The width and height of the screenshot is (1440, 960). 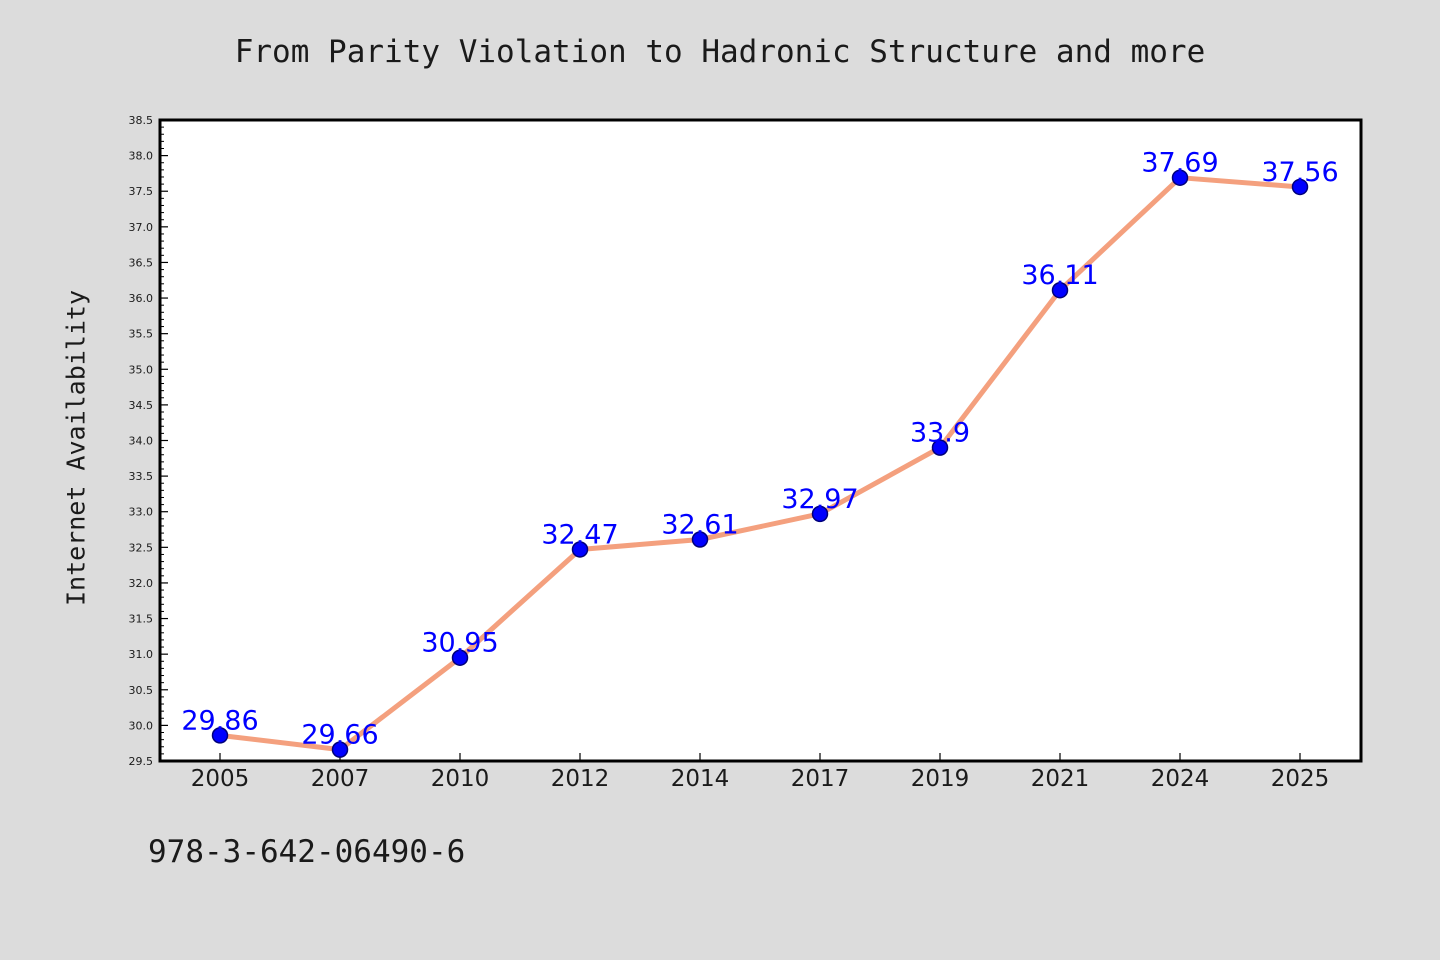 I want to click on x-tick-label: 2017, so click(x=820, y=779).